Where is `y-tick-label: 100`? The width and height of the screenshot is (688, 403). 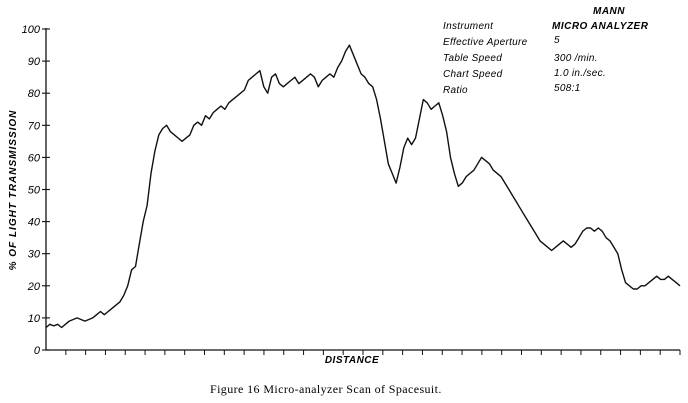
y-tick-label: 100 is located at coordinates (31, 30).